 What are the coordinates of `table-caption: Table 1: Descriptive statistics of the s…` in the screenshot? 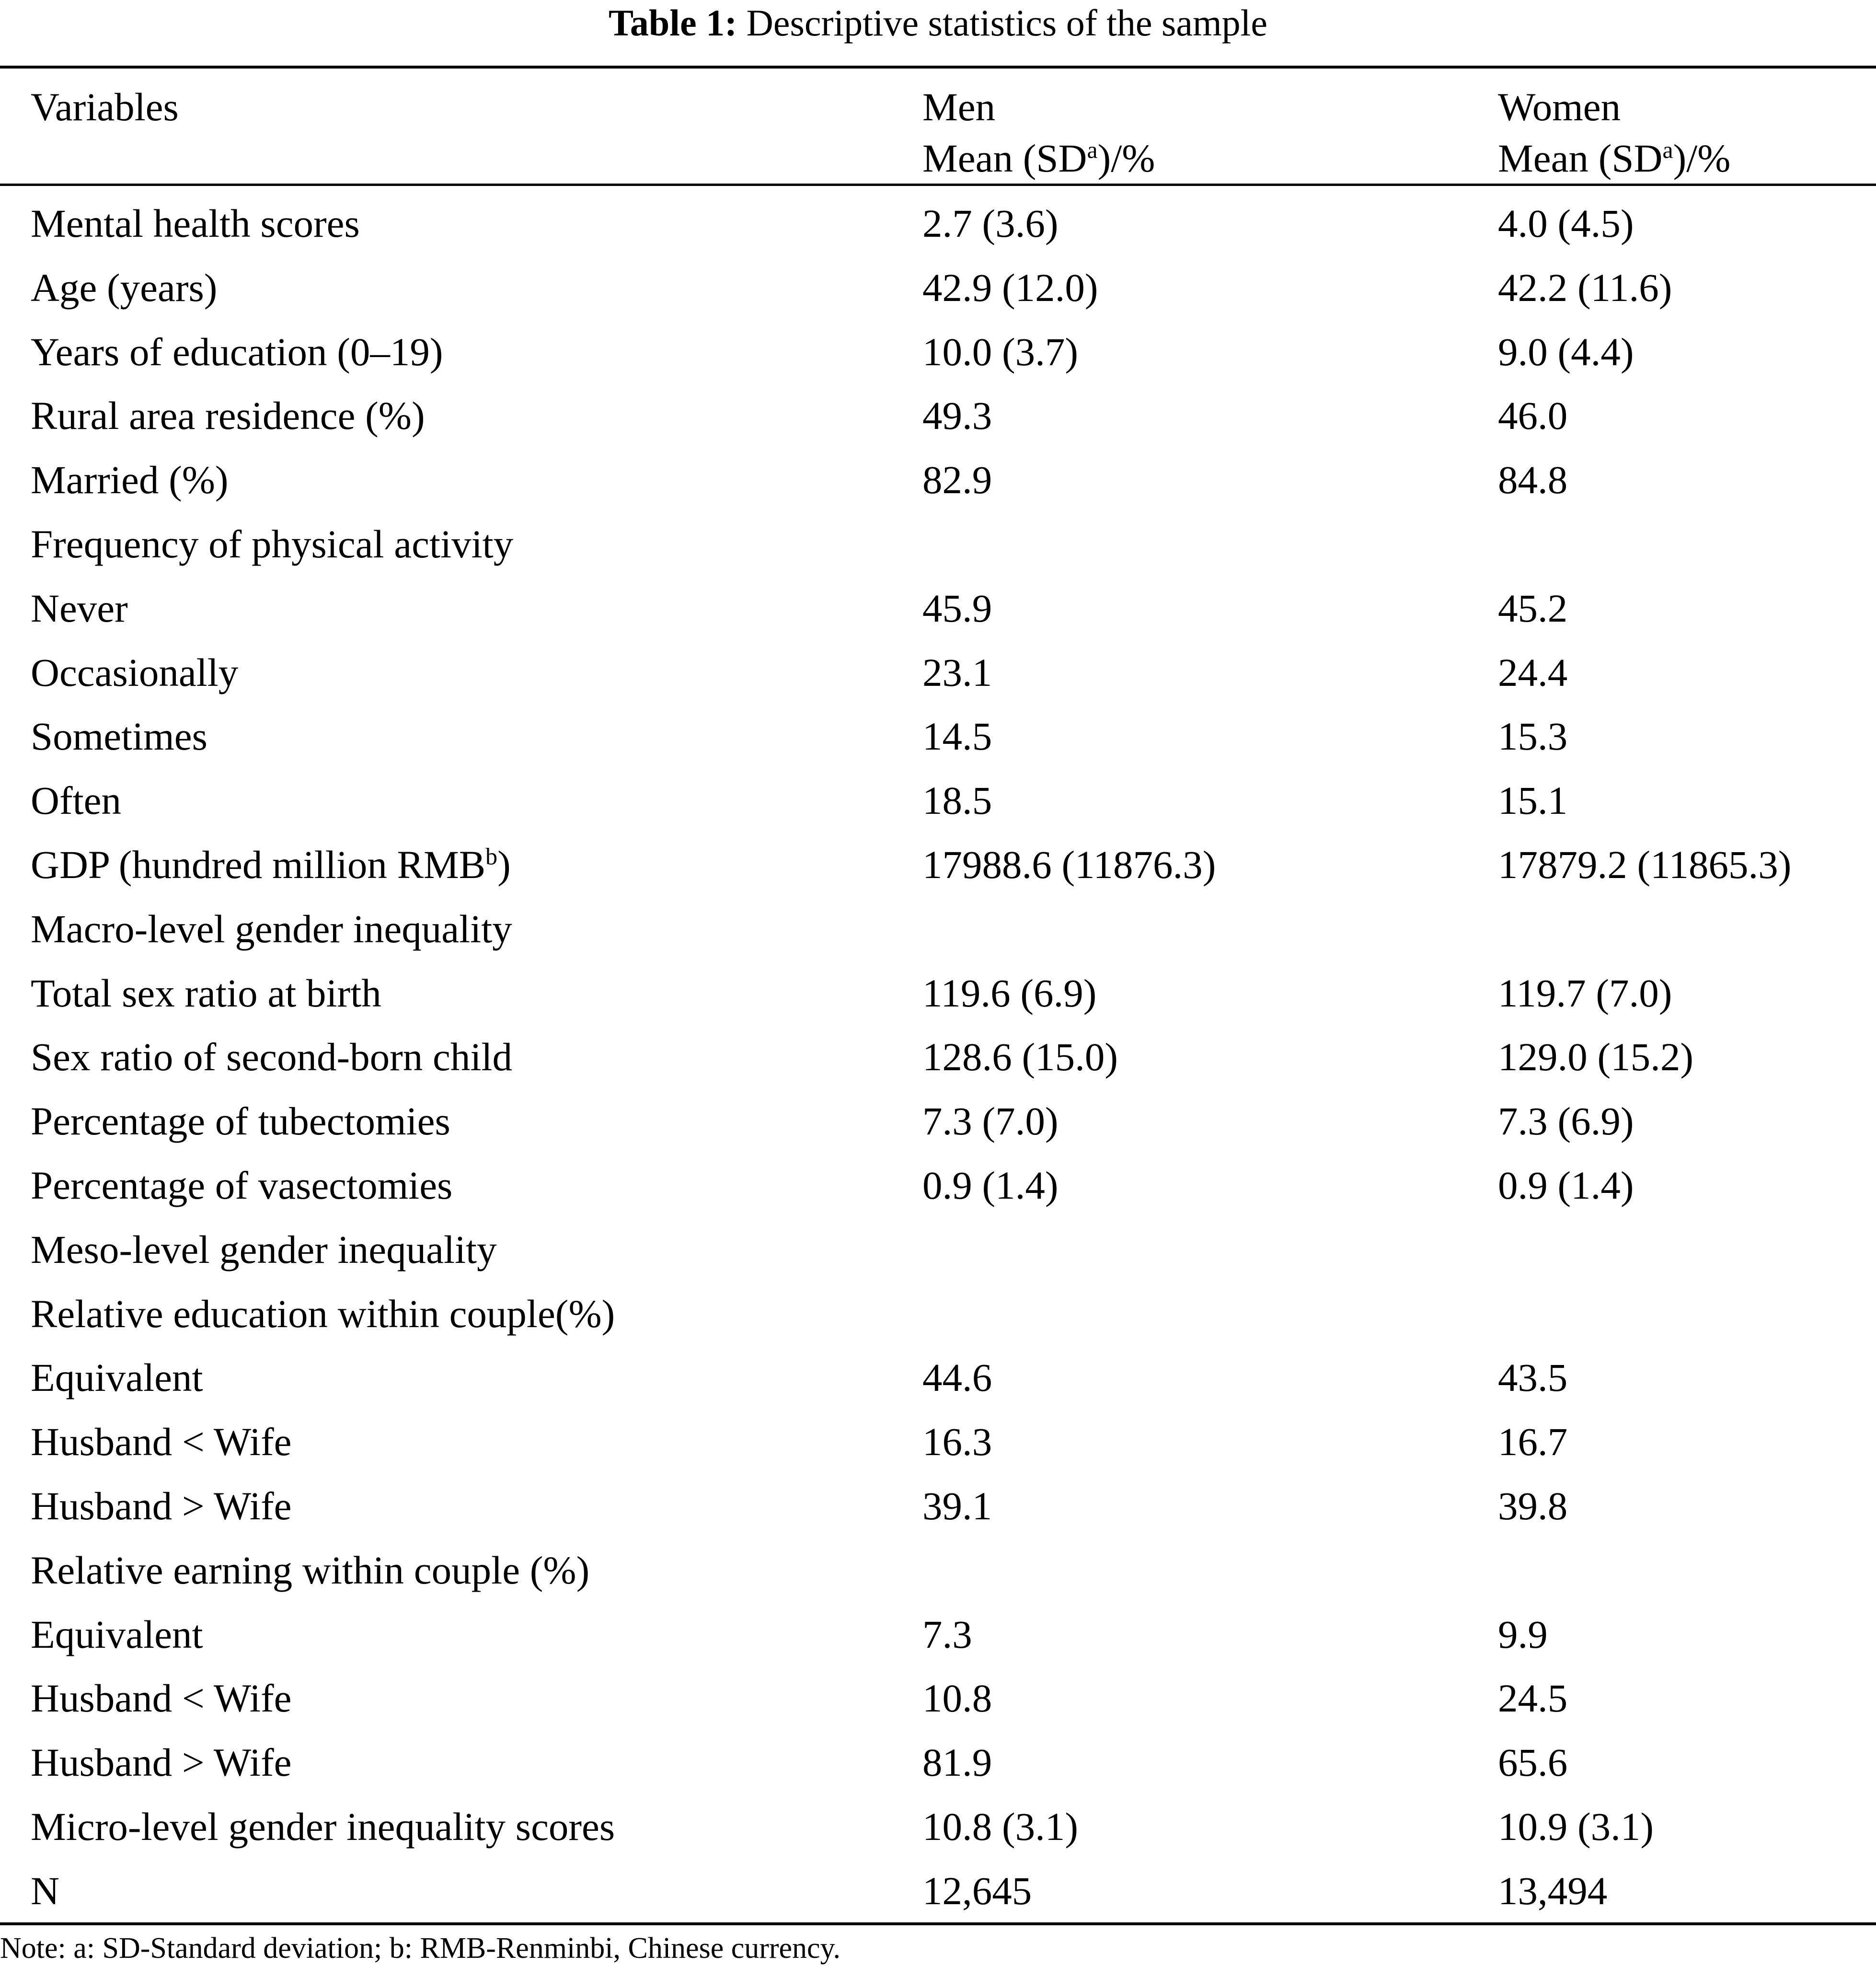 It's located at (938, 23).